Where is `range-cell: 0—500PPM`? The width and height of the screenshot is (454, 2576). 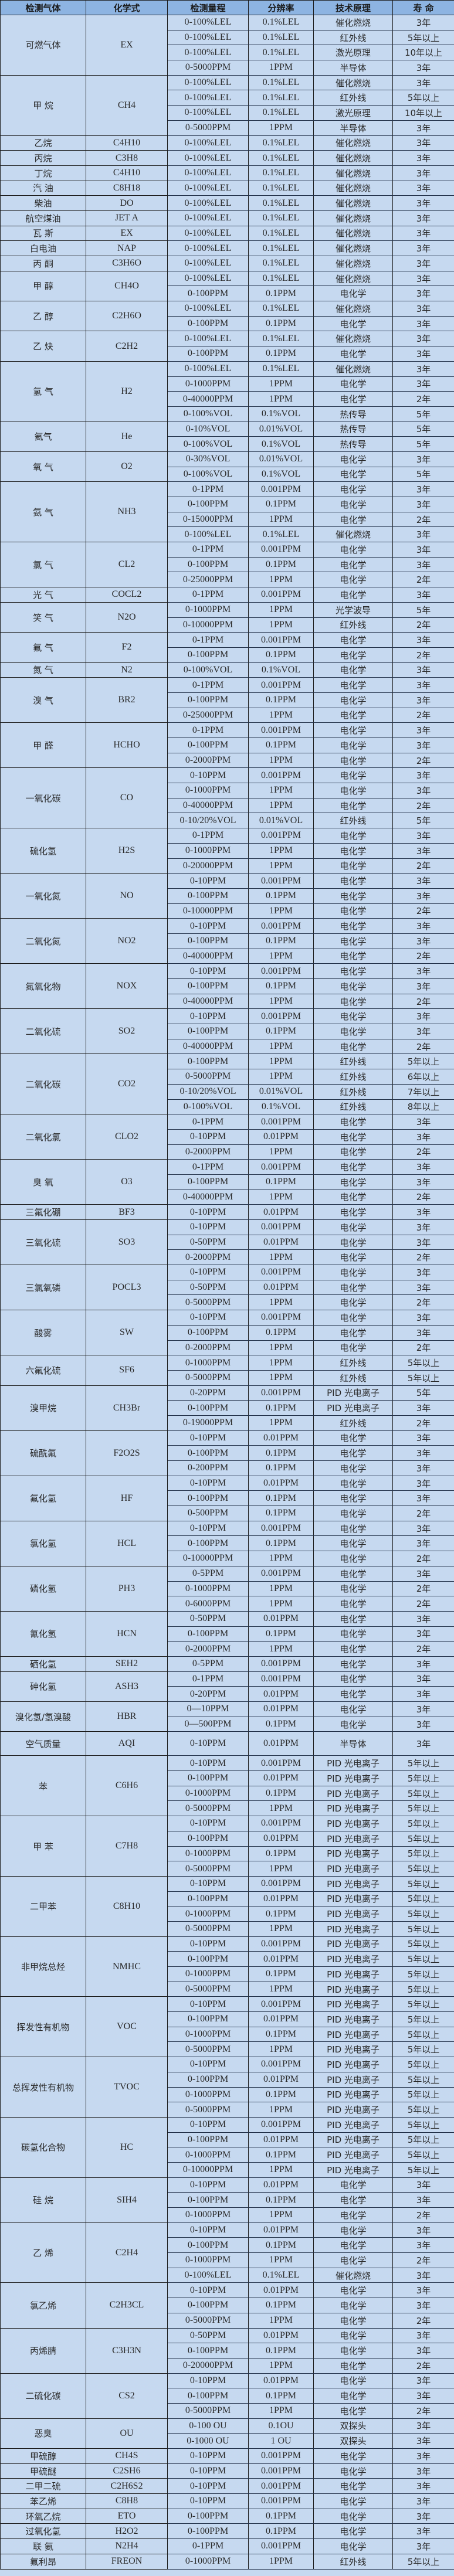
range-cell: 0—500PPM is located at coordinates (208, 1724).